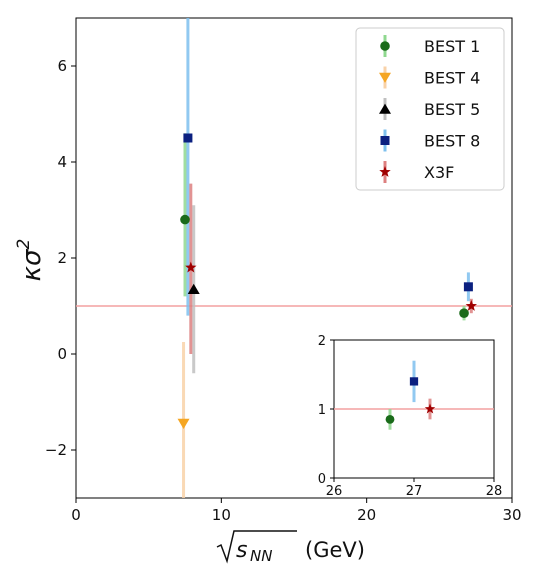 The height and width of the screenshot is (564, 538). I want to click on inset-y-tick-label: 1, so click(322, 410).